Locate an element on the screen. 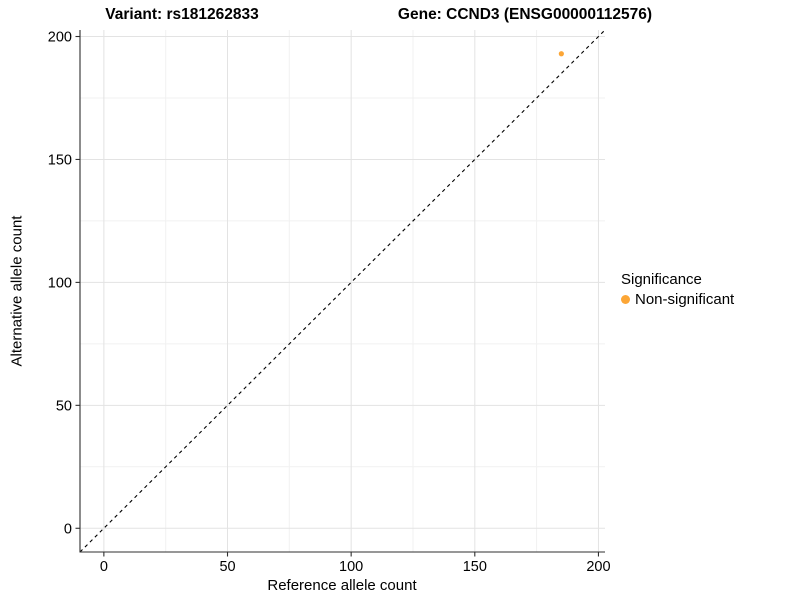 This screenshot has height=600, width=800. legend-entry: Non-significant is located at coordinates (677, 299).